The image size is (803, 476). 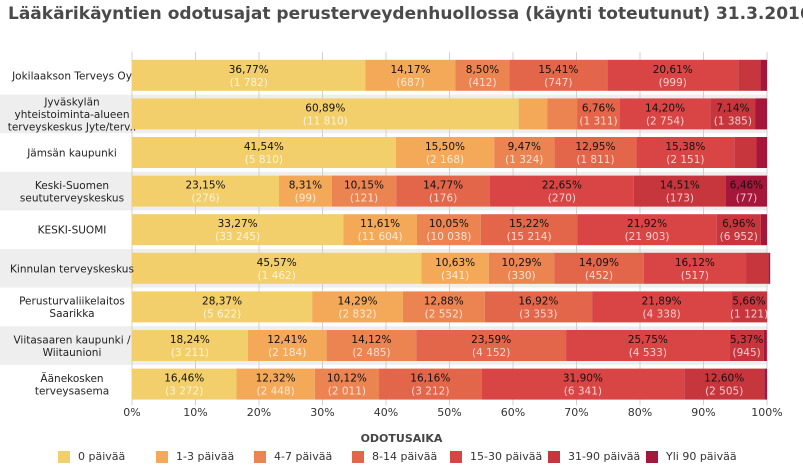 I want to click on category-label-line: yhteistoiminta-alueen, so click(x=71, y=115).